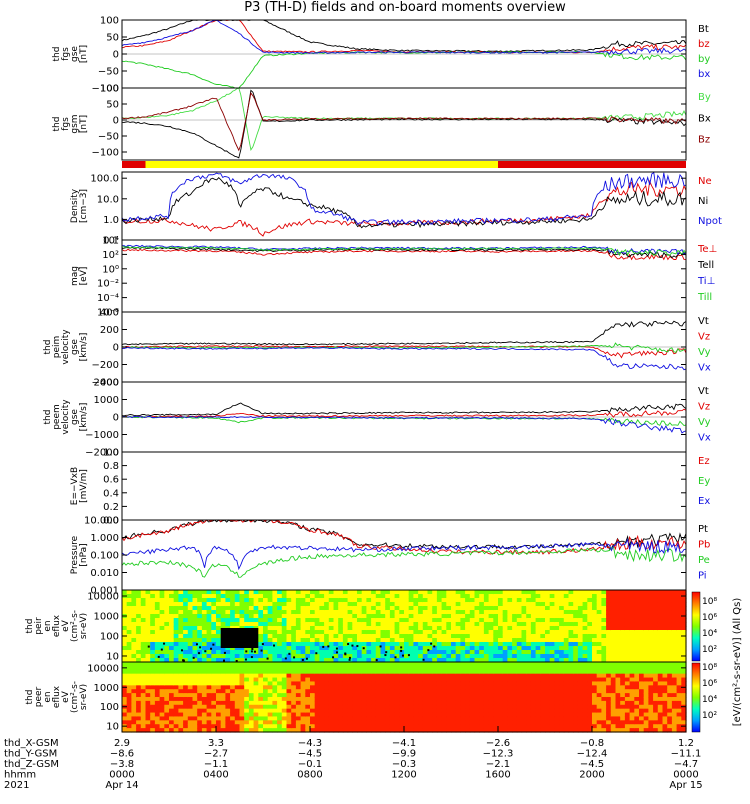 Image resolution: width=750 pixels, height=804 pixels. Describe the element at coordinates (404, 122) in the screenshot. I see `series-Bz` at that location.